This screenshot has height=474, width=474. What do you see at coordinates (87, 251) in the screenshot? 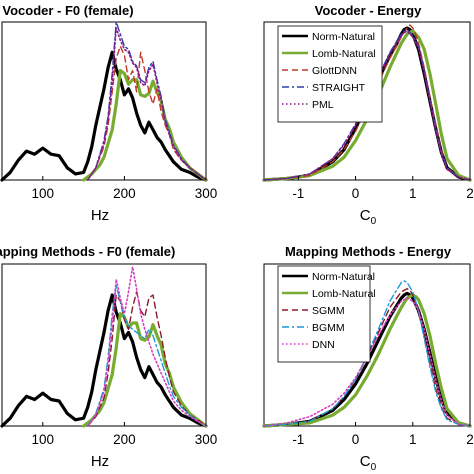
I see `panel-title: Mapping Methods - F0 (female)` at bounding box center [87, 251].